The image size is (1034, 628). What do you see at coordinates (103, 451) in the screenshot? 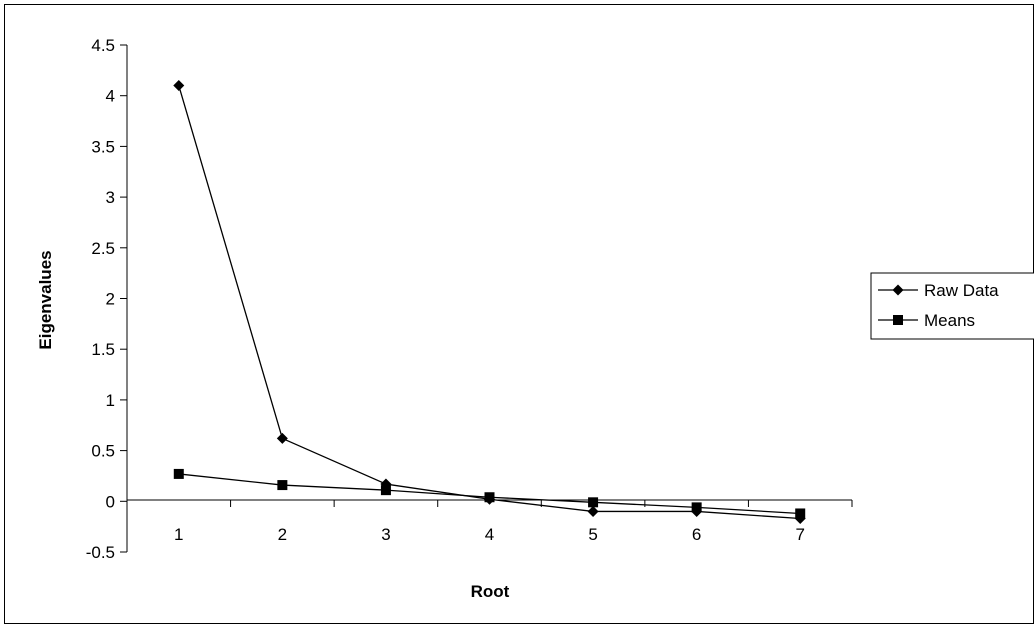
I see `y-tick-label: 0.5` at bounding box center [103, 451].